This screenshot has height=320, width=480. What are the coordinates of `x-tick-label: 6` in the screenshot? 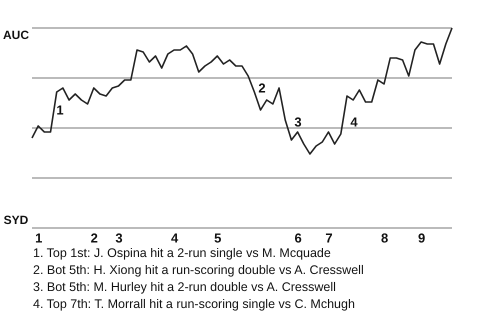 It's located at (298, 238).